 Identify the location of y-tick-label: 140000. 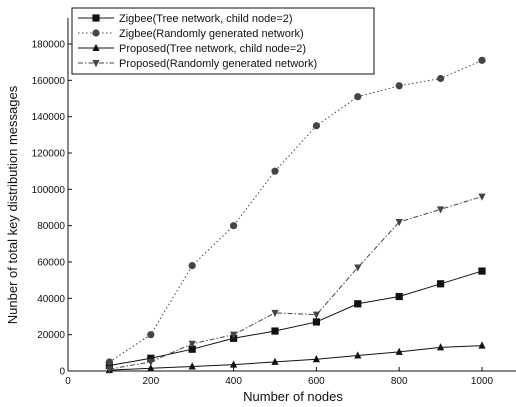
(49, 117).